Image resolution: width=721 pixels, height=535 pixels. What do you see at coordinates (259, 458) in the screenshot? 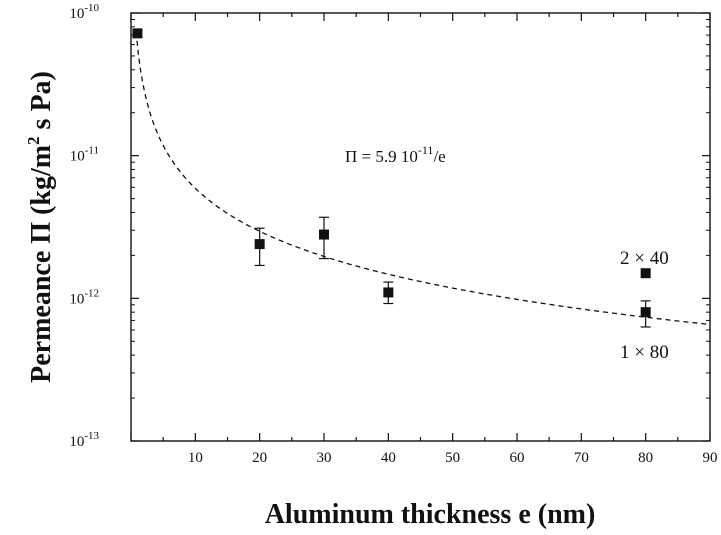
I see `x-tick-label: 20` at bounding box center [259, 458].